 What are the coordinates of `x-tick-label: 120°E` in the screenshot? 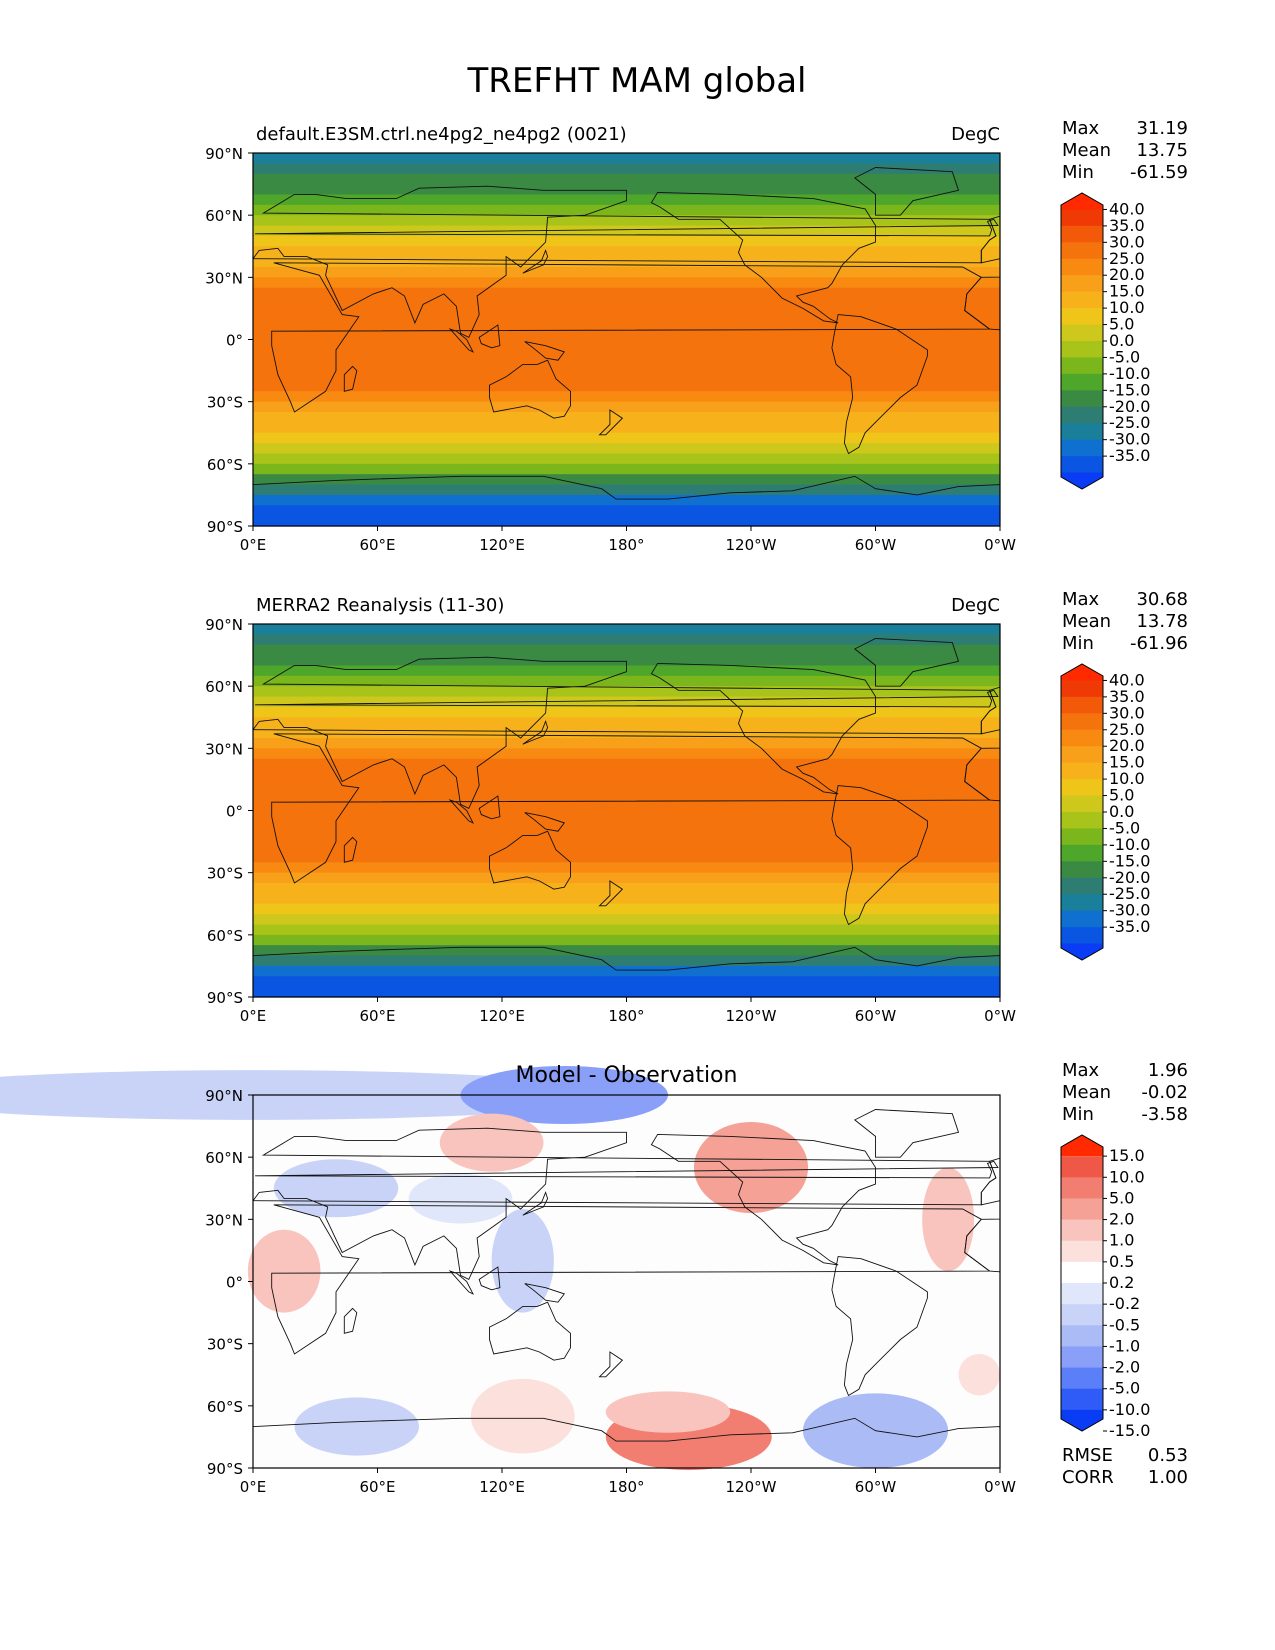 It's located at (502, 1487).